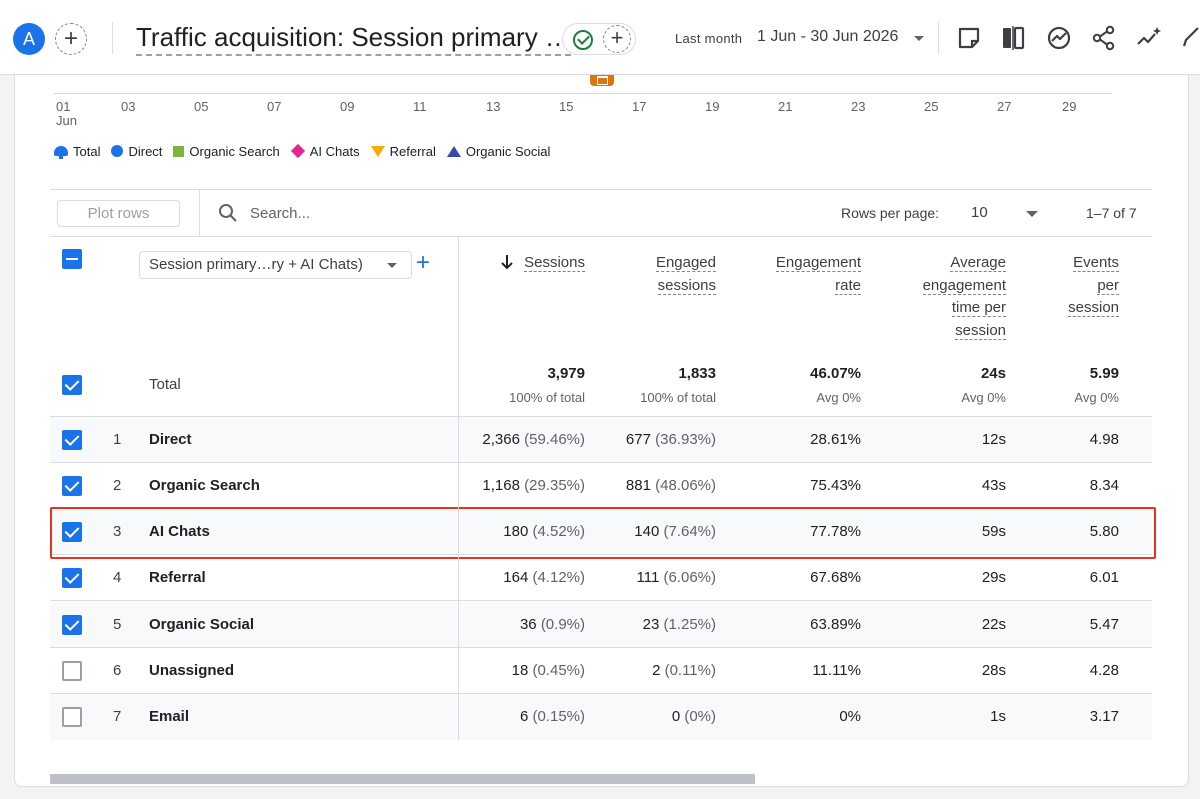  I want to click on cell-sessions: 164 (4.12%), so click(544, 577).